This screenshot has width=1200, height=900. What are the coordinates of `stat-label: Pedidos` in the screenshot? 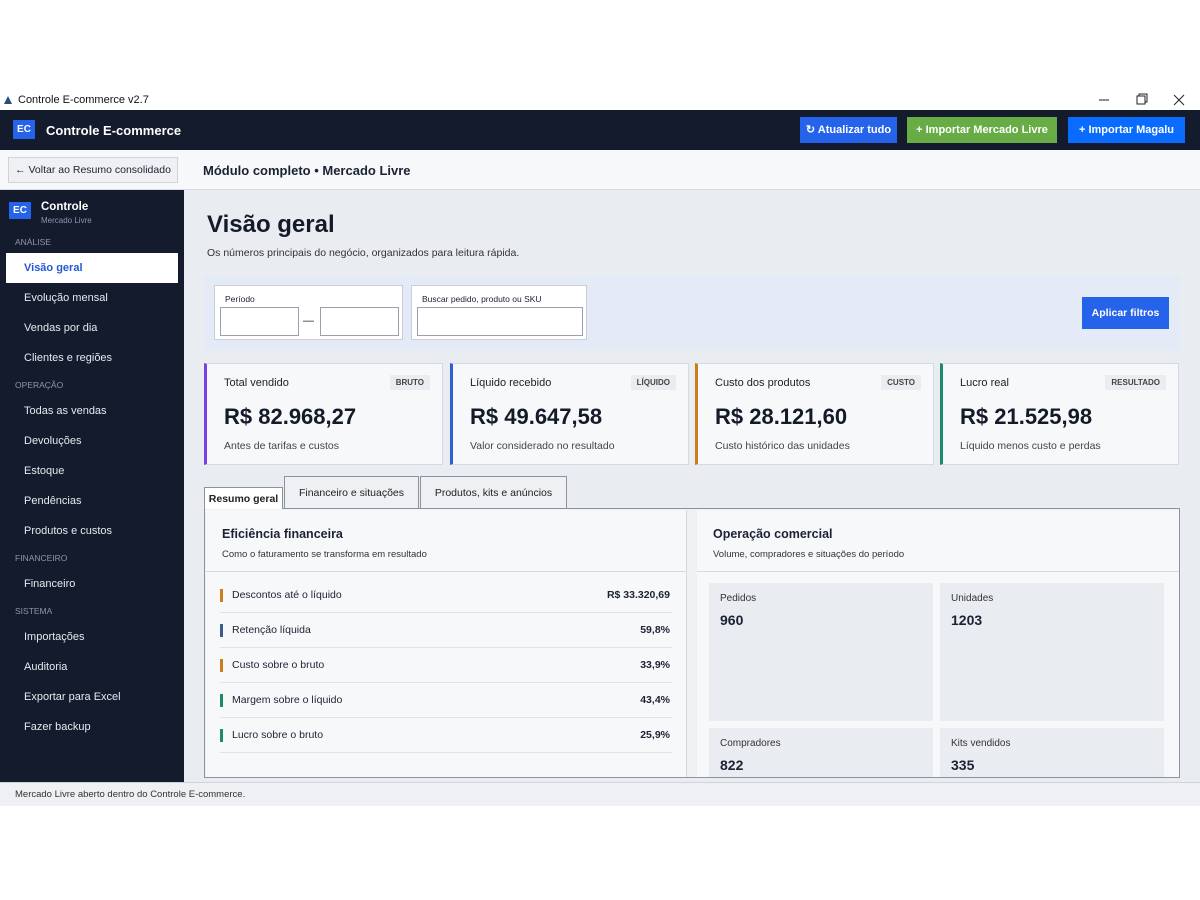 It's located at (738, 598).